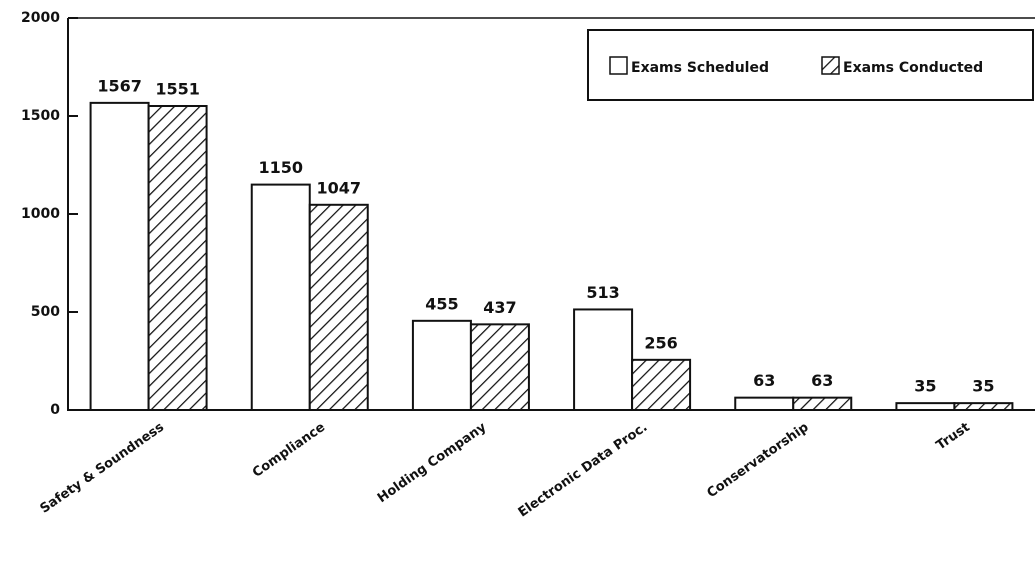  Describe the element at coordinates (660, 342) in the screenshot. I see `value-label: 256` at that location.